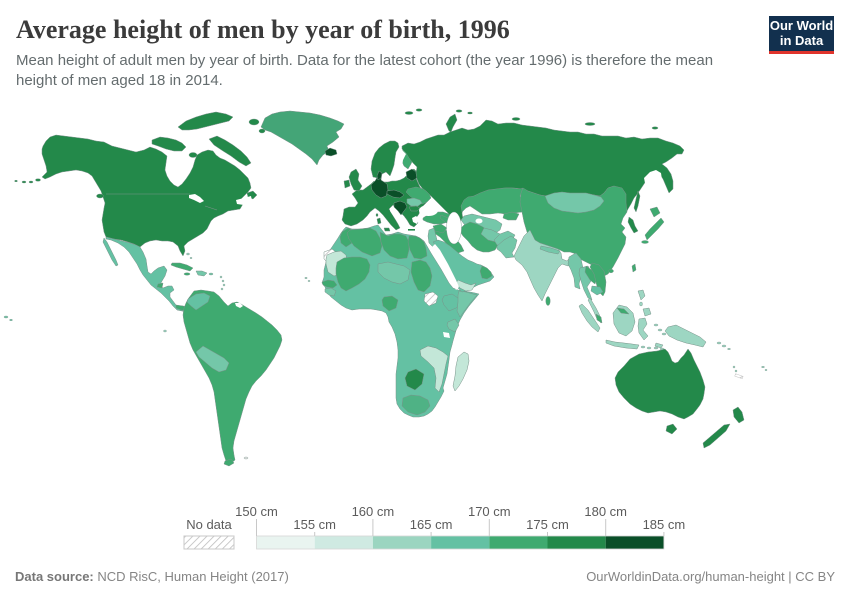  Describe the element at coordinates (489, 511) in the screenshot. I see `svg-text: 170 cm` at that location.